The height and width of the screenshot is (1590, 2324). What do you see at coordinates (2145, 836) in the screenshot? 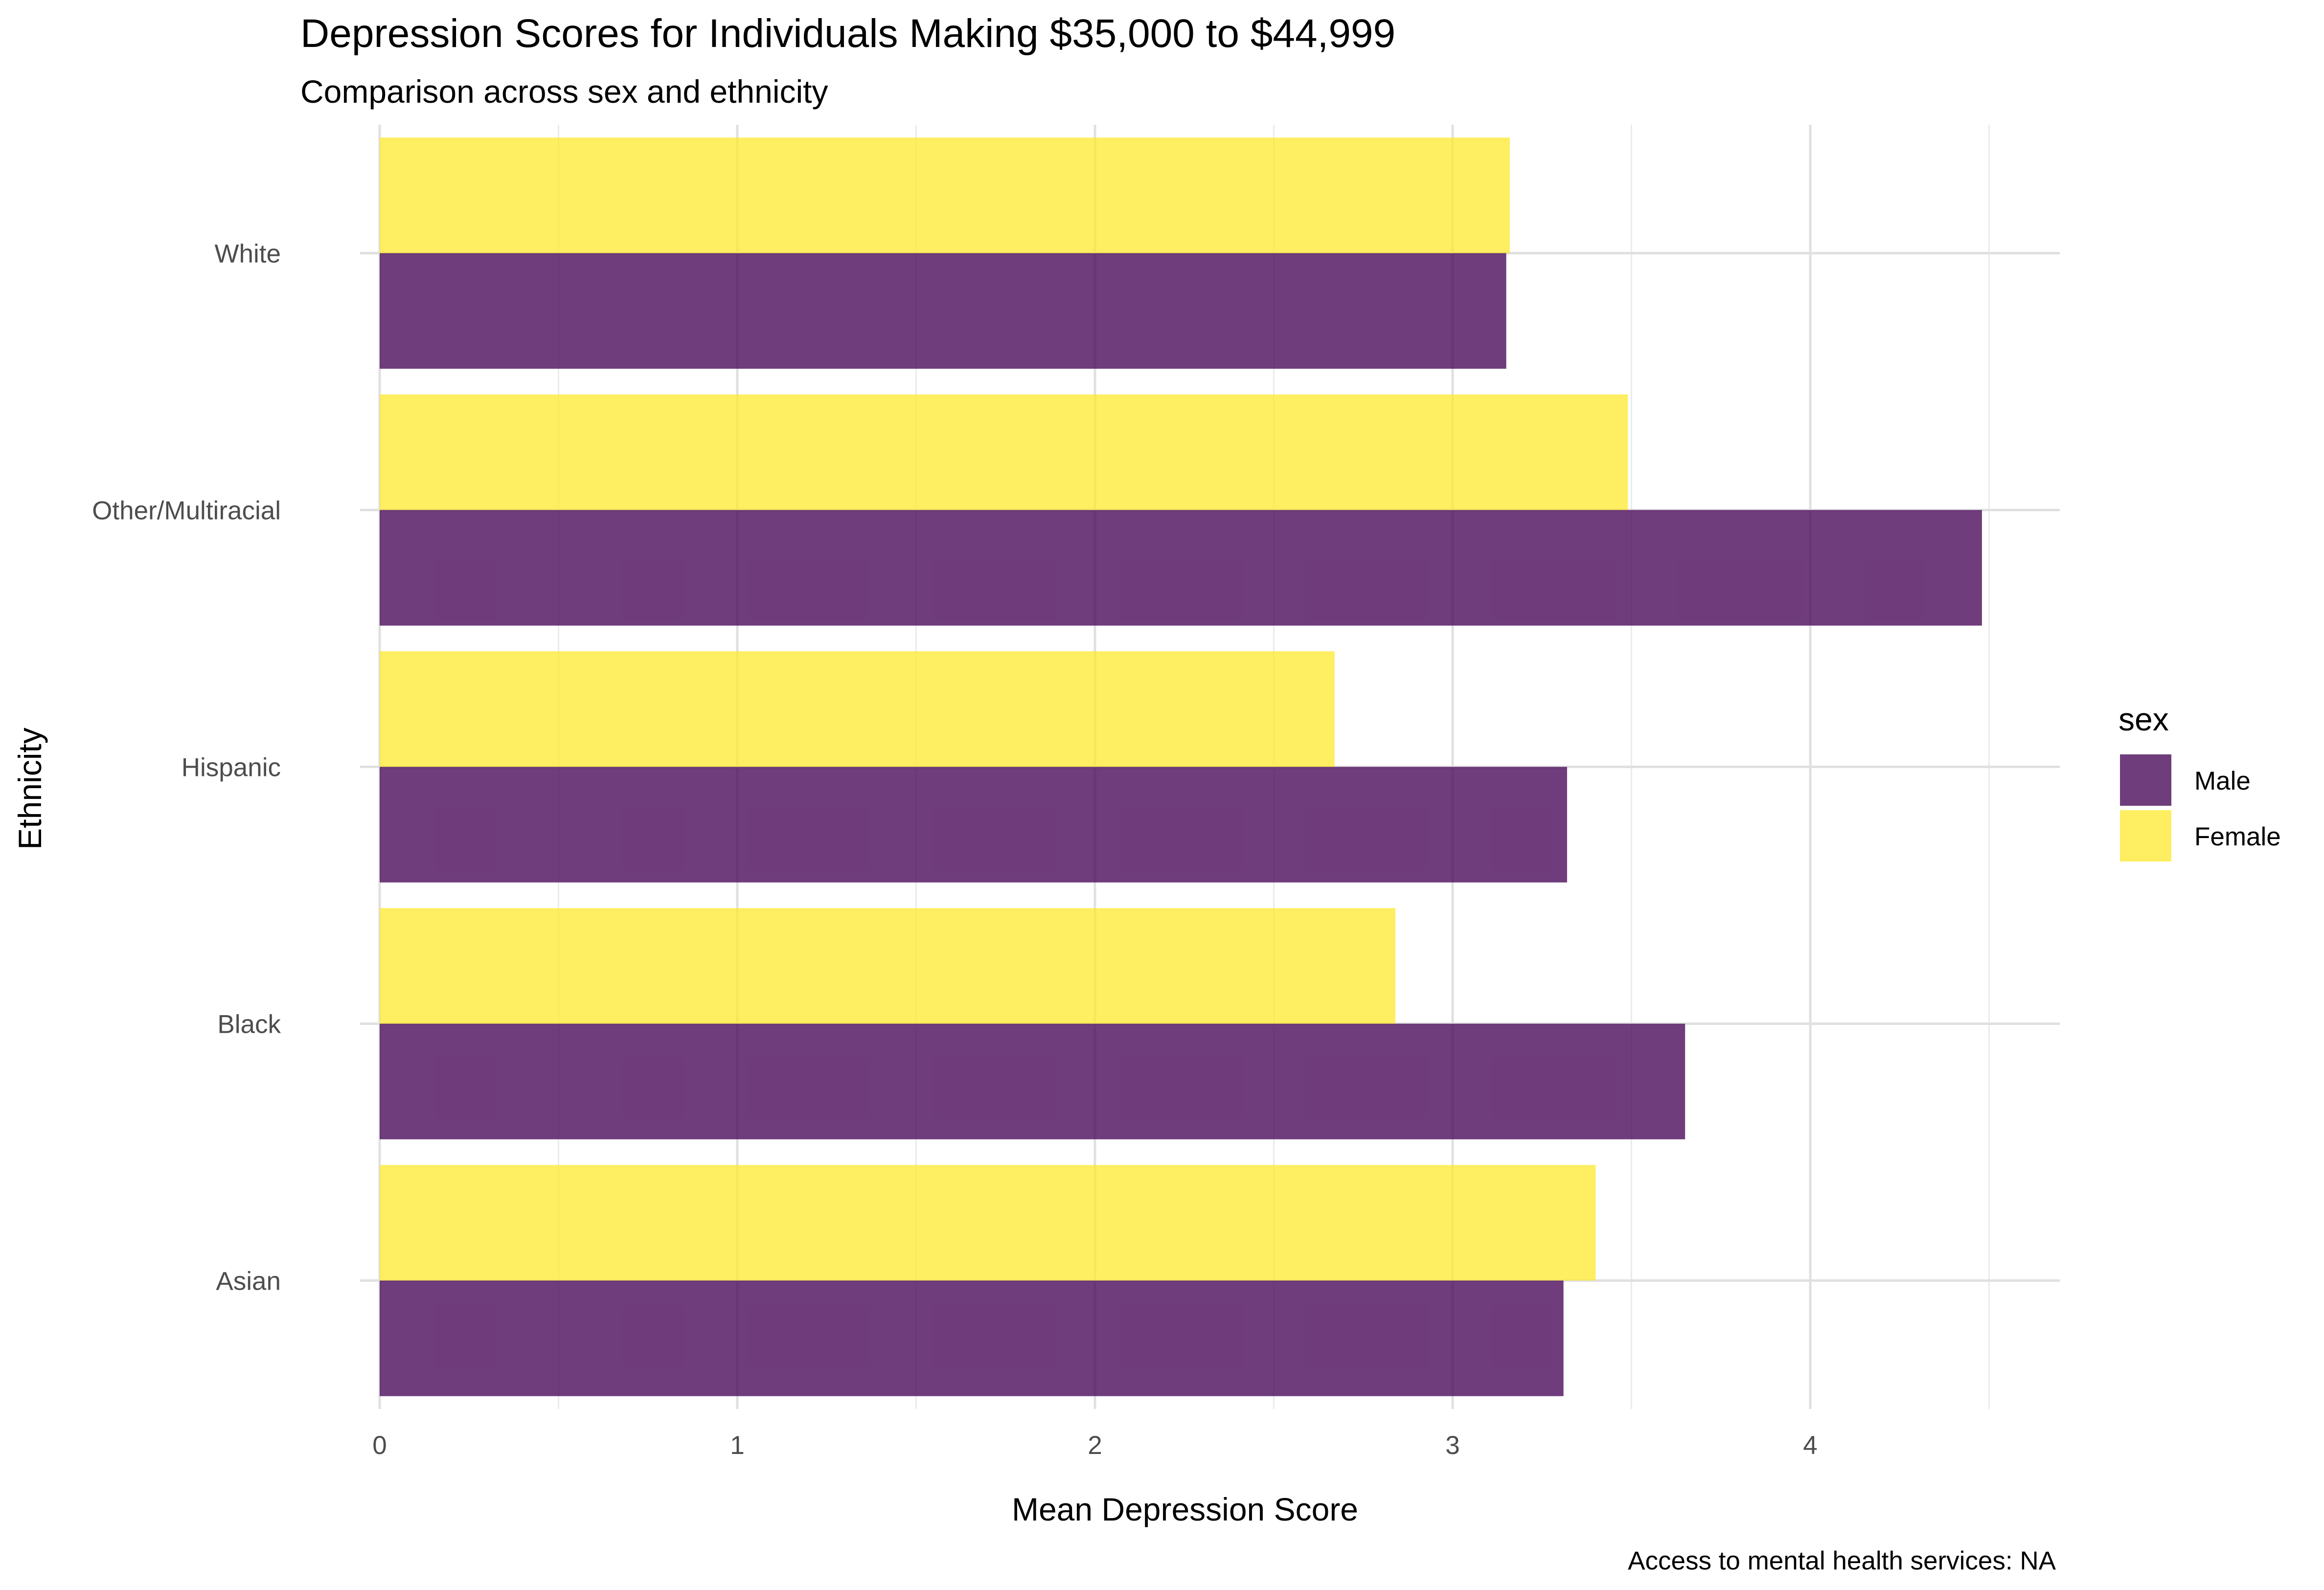
I see `legend-swatch-female` at bounding box center [2145, 836].